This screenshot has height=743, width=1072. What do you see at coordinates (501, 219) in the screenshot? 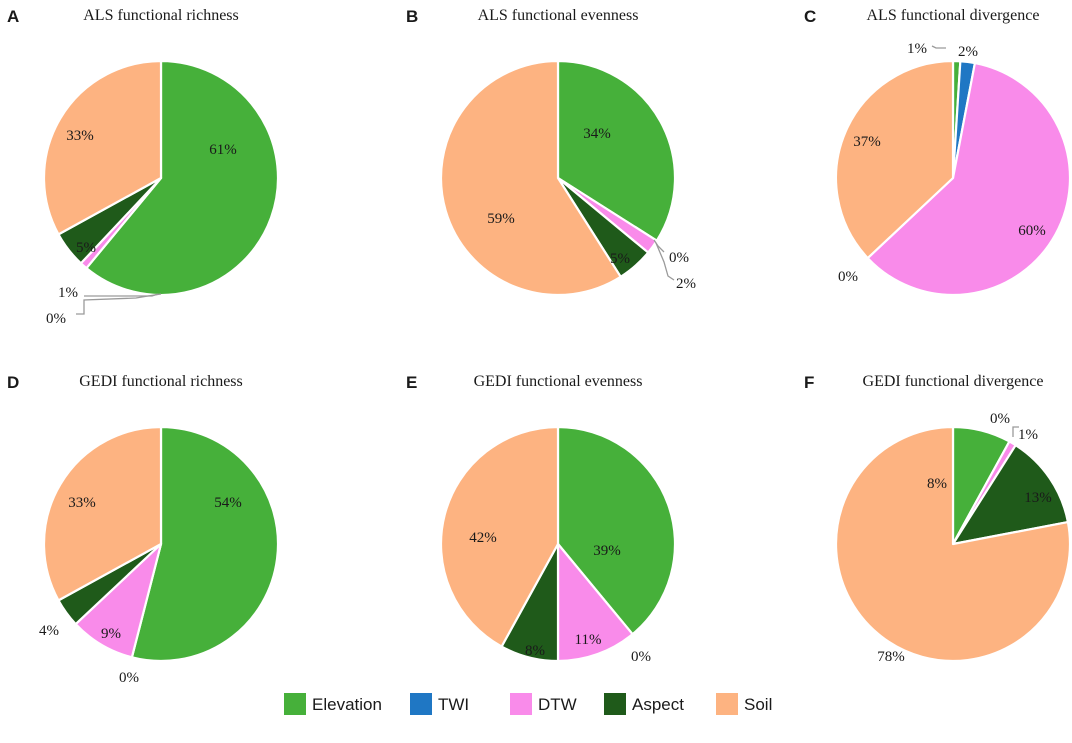
I see `data-label-soil: 59%` at bounding box center [501, 219].